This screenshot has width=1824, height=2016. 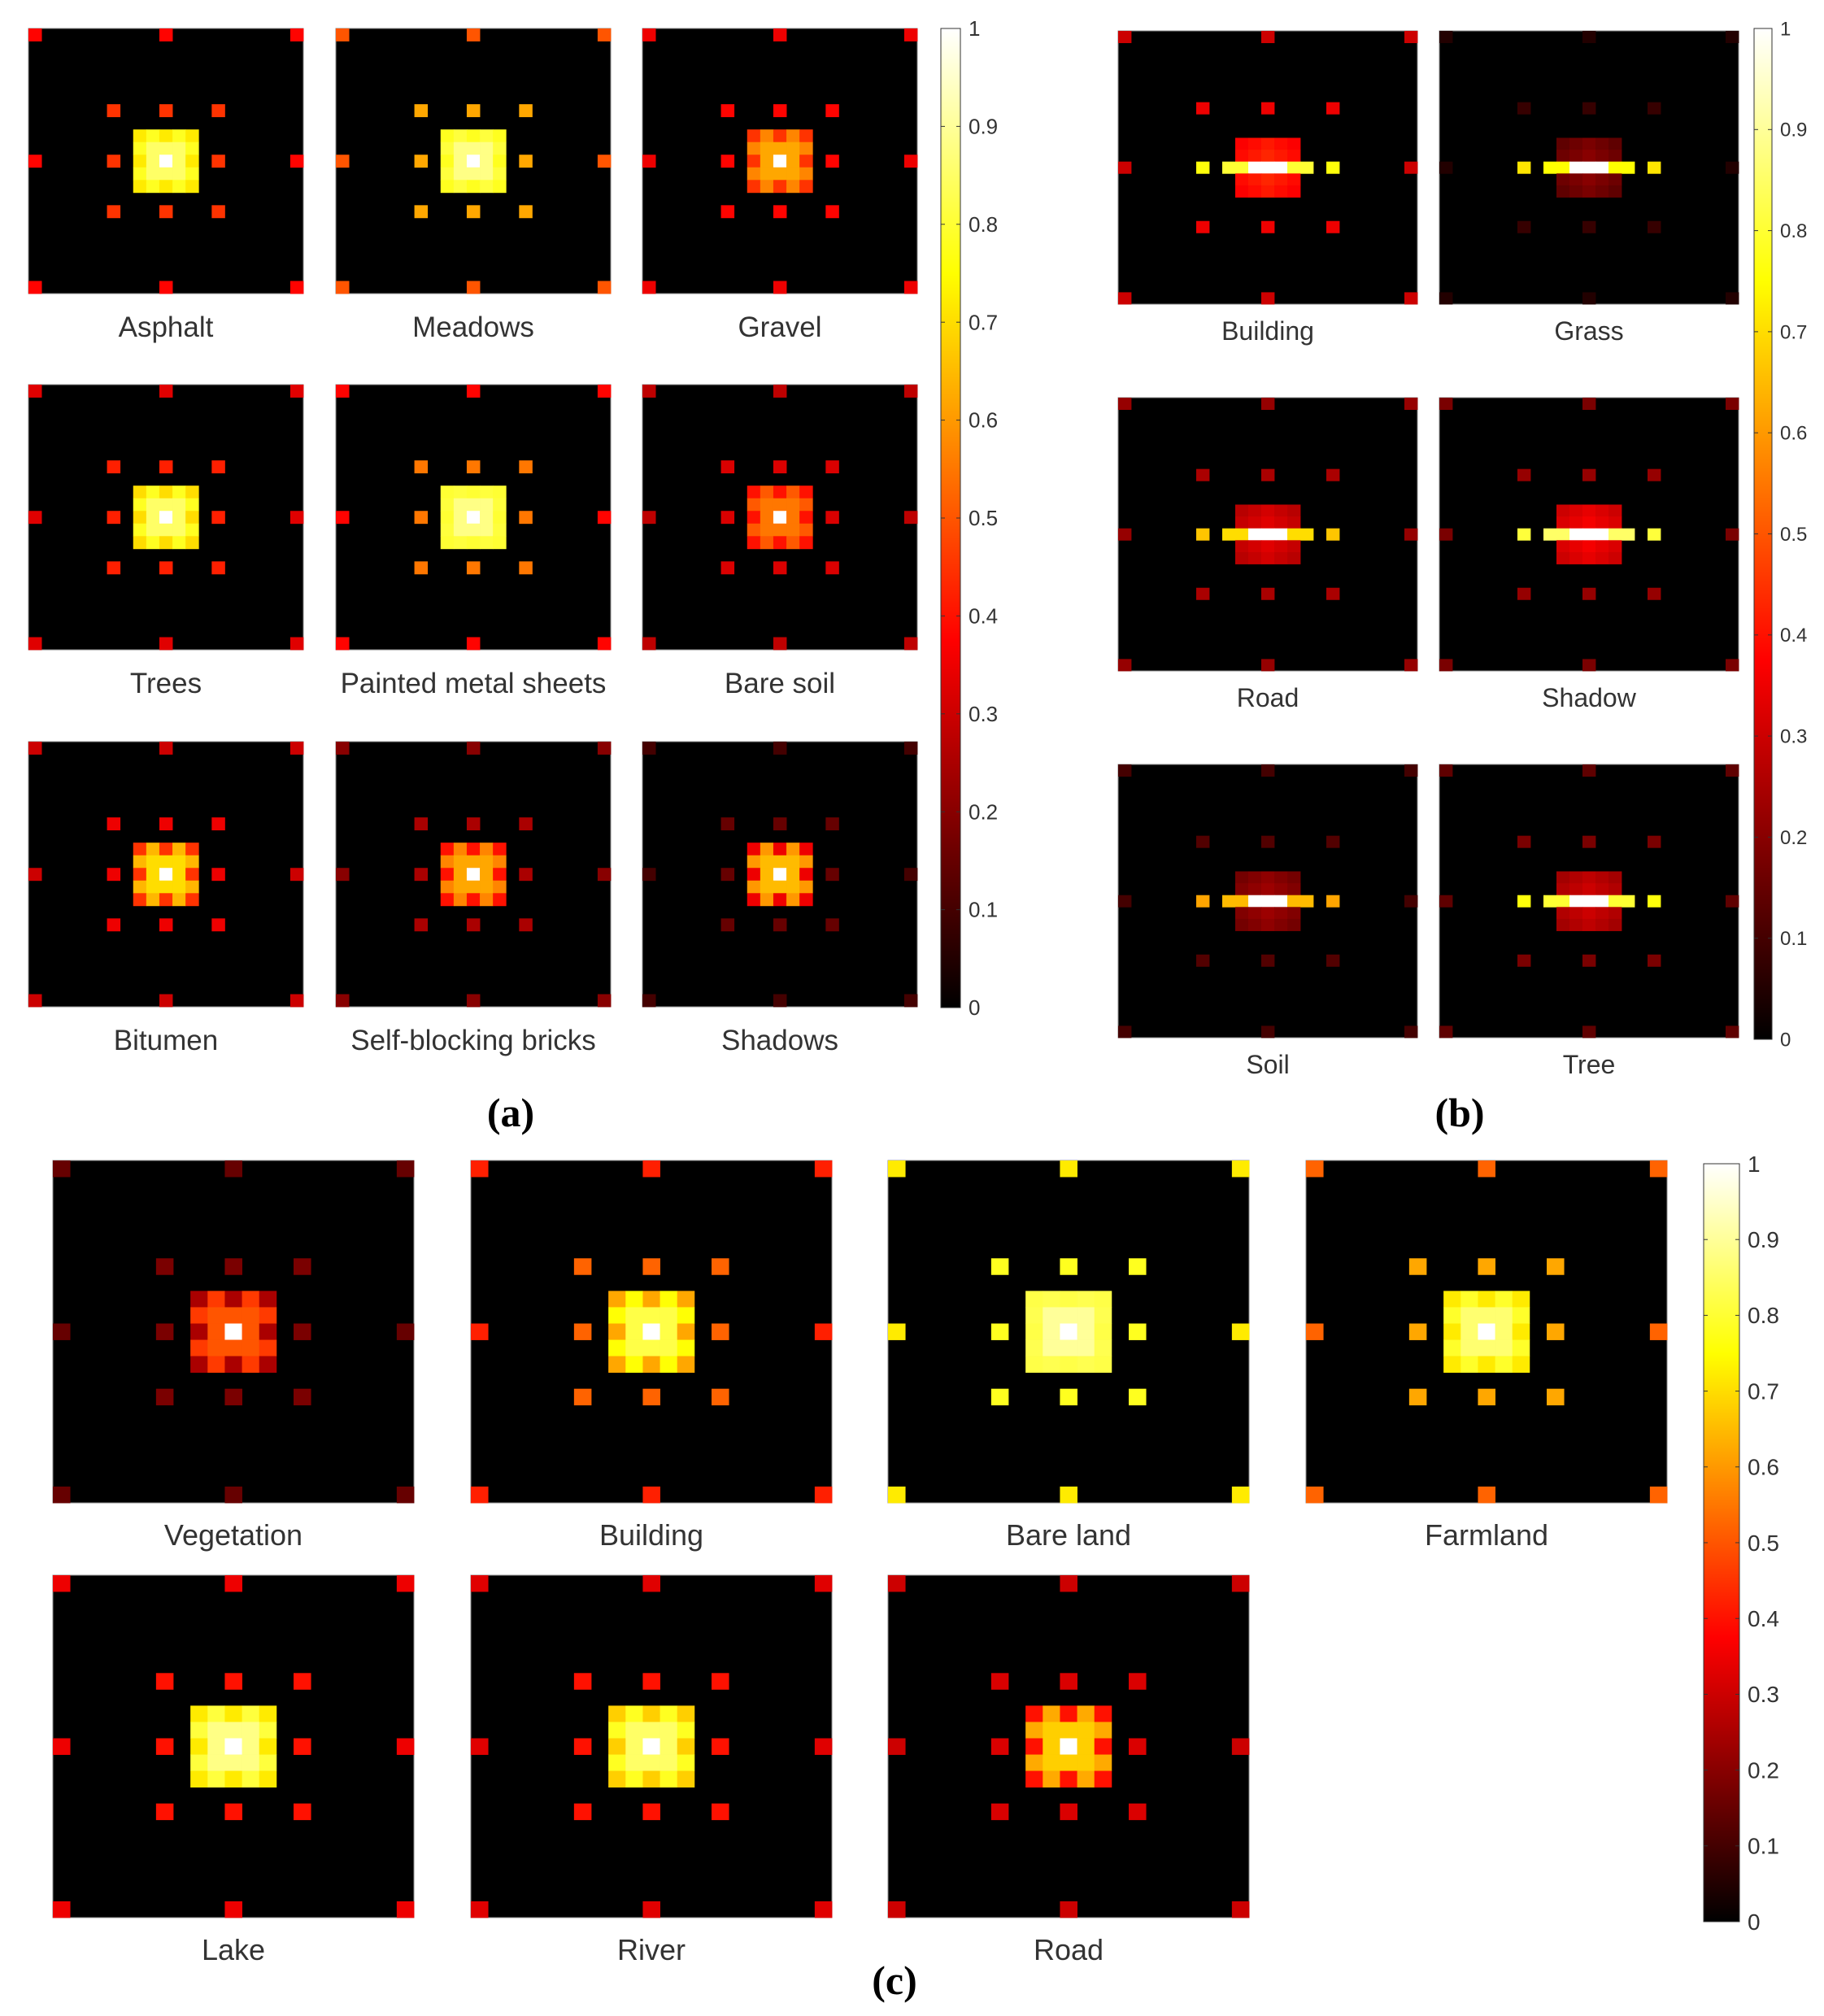 I want to click on class-label: Building, so click(x=1267, y=331).